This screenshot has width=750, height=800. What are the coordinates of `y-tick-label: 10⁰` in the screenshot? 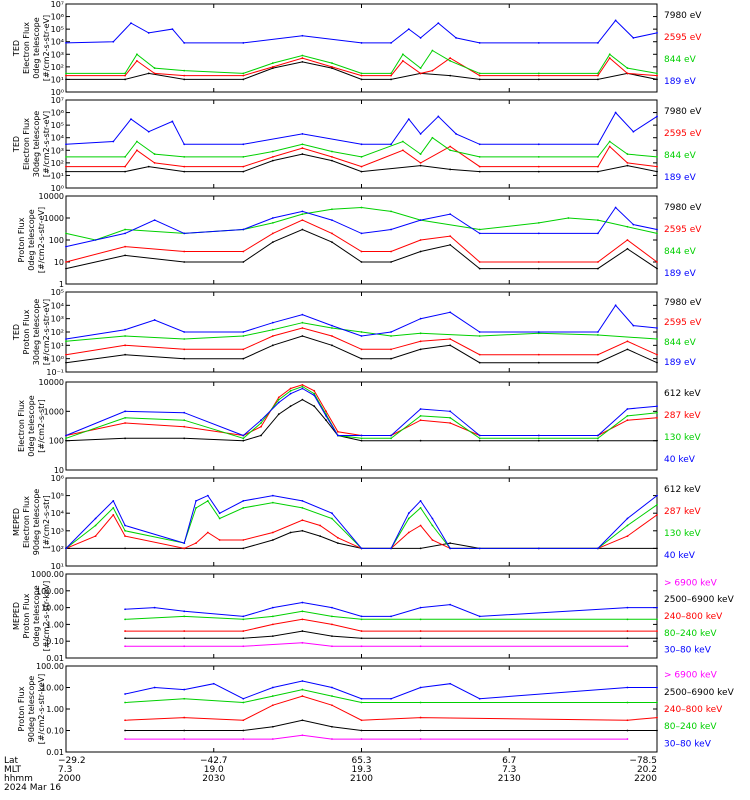 It's located at (57, 92).